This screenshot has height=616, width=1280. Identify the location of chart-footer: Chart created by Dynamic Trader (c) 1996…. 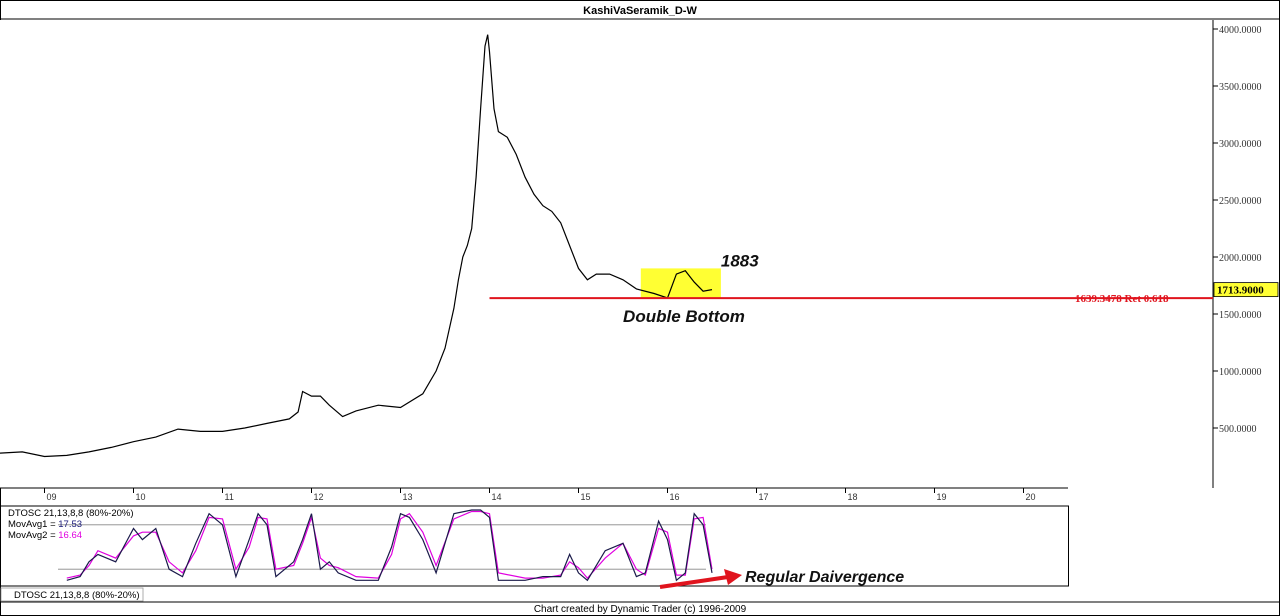
(640, 609).